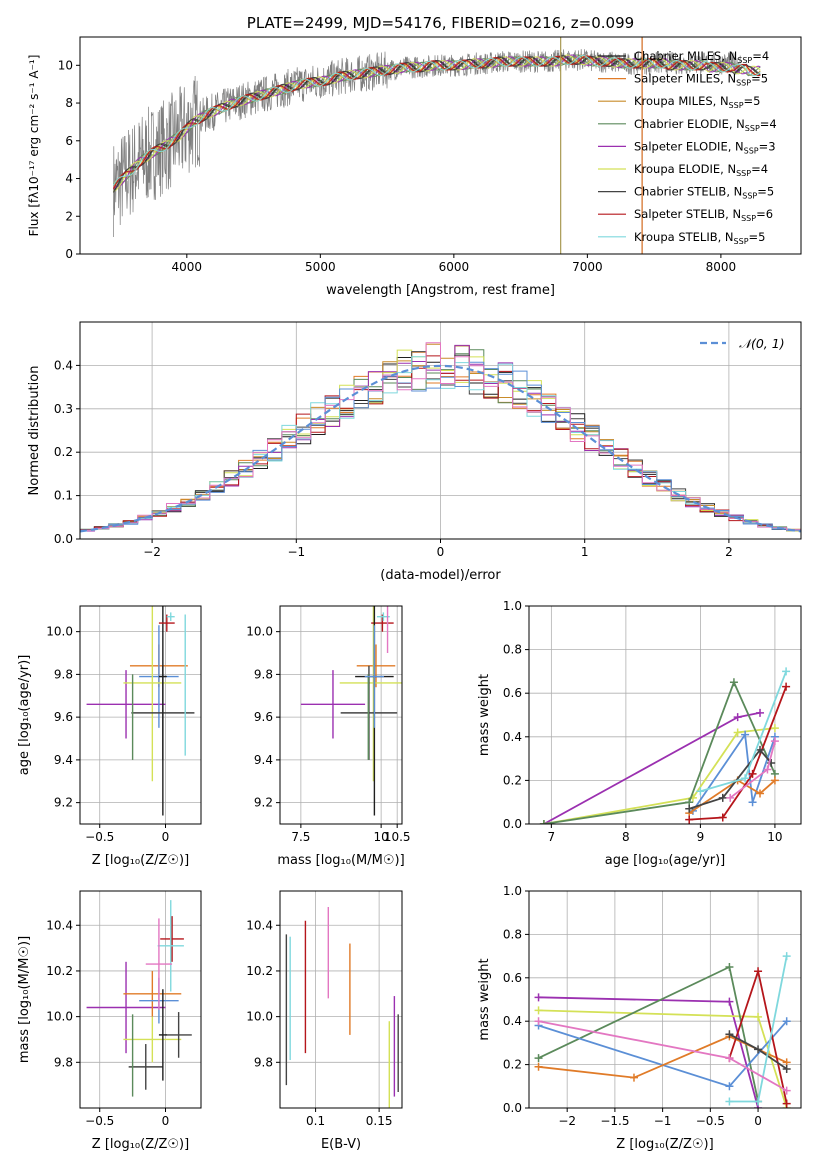  What do you see at coordinates (440, 575) in the screenshot?
I see `x-axis-label: (data-model)/error` at bounding box center [440, 575].